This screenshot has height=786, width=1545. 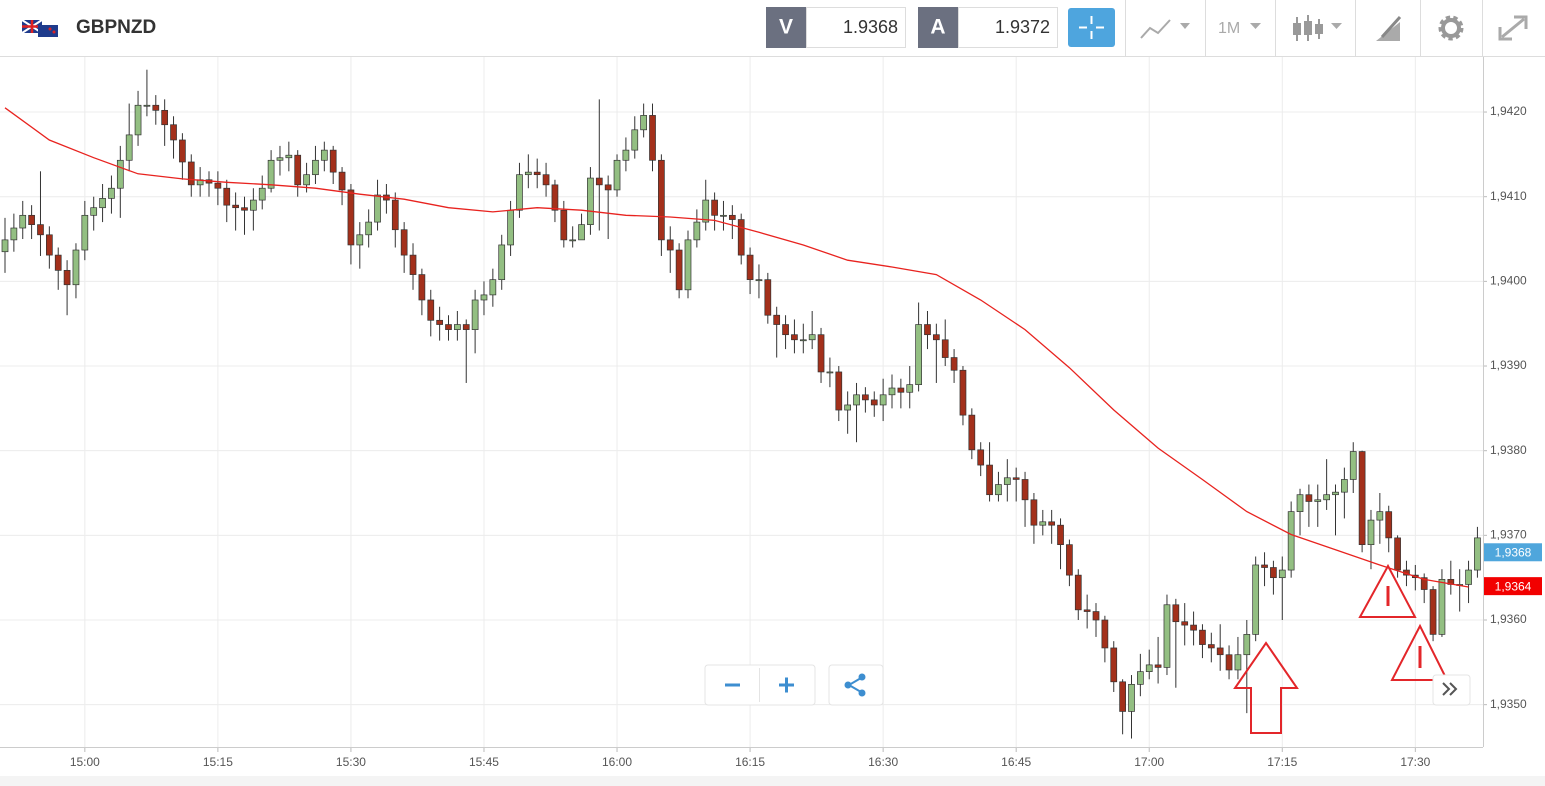 What do you see at coordinates (988, 27) in the screenshot?
I see `buy-button: A 1.9372` at bounding box center [988, 27].